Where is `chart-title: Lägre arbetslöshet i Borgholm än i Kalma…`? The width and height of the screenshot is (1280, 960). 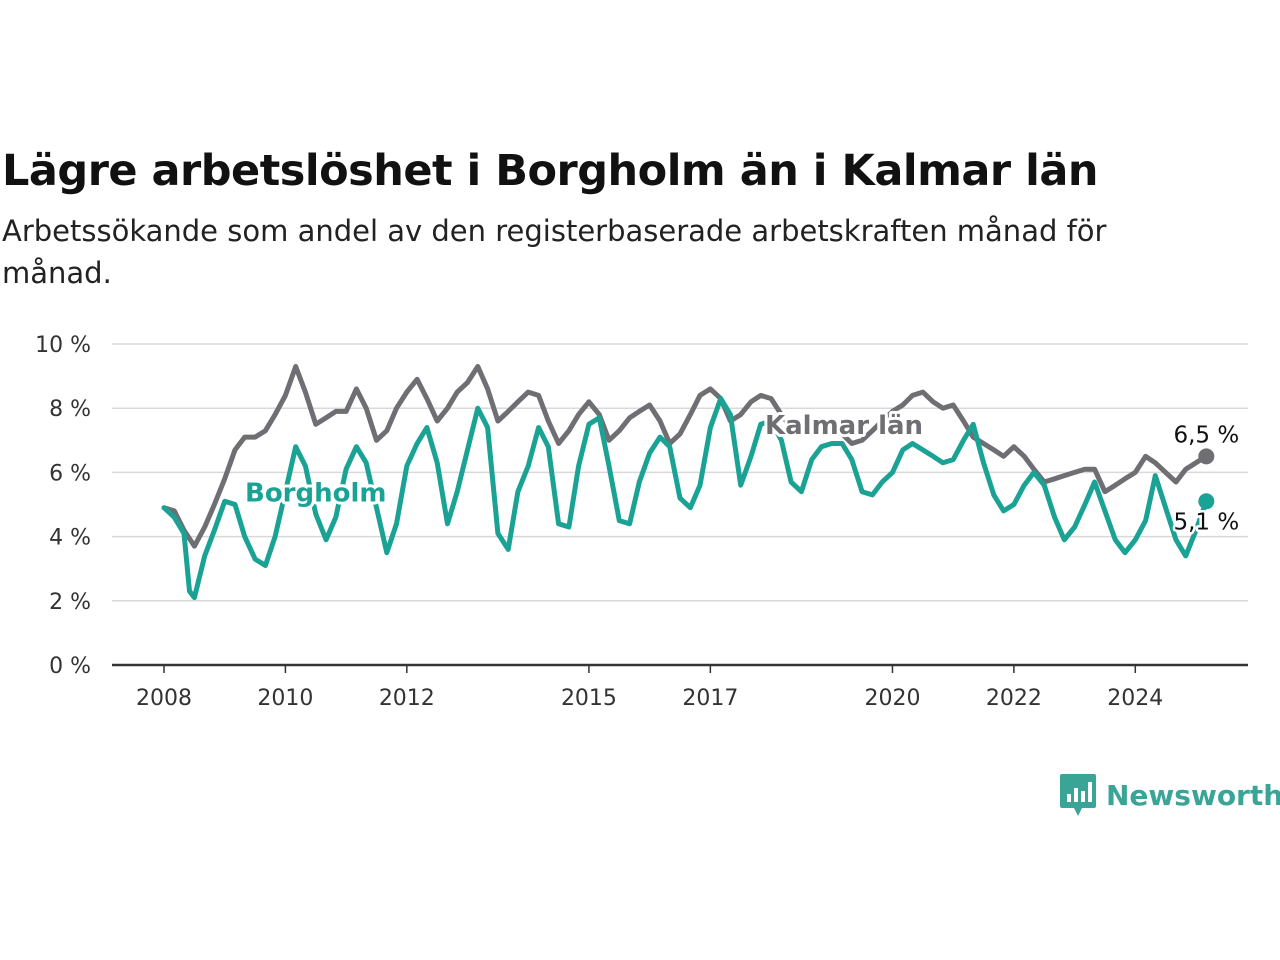
chart-title: Lägre arbetslöshet i Borgholm än i Kalma… is located at coordinates (550, 171).